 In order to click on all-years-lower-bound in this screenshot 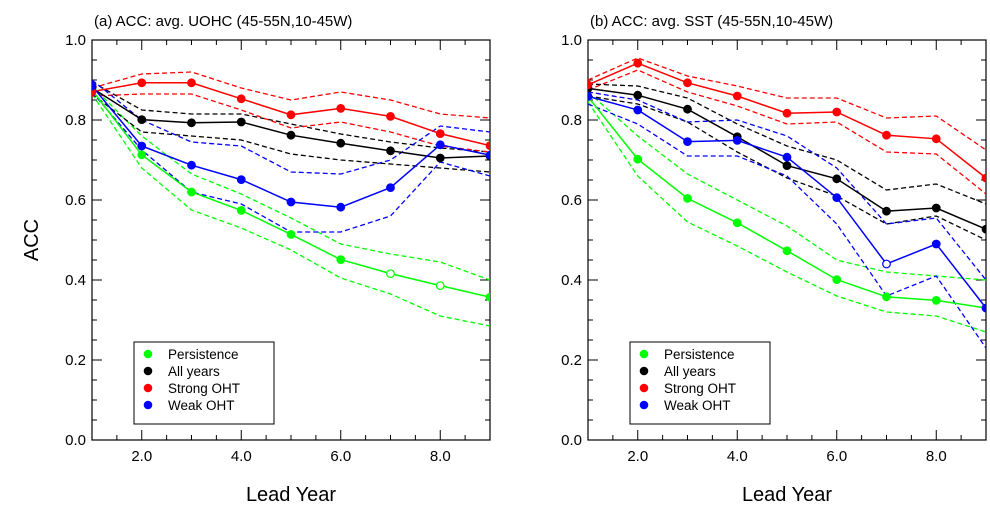, I will do `click(291, 133)`.